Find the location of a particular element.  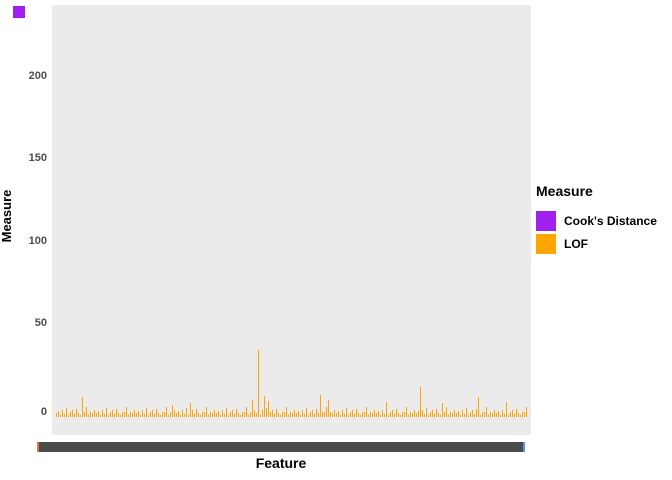

y-tick-50: 50 is located at coordinates (40, 322).